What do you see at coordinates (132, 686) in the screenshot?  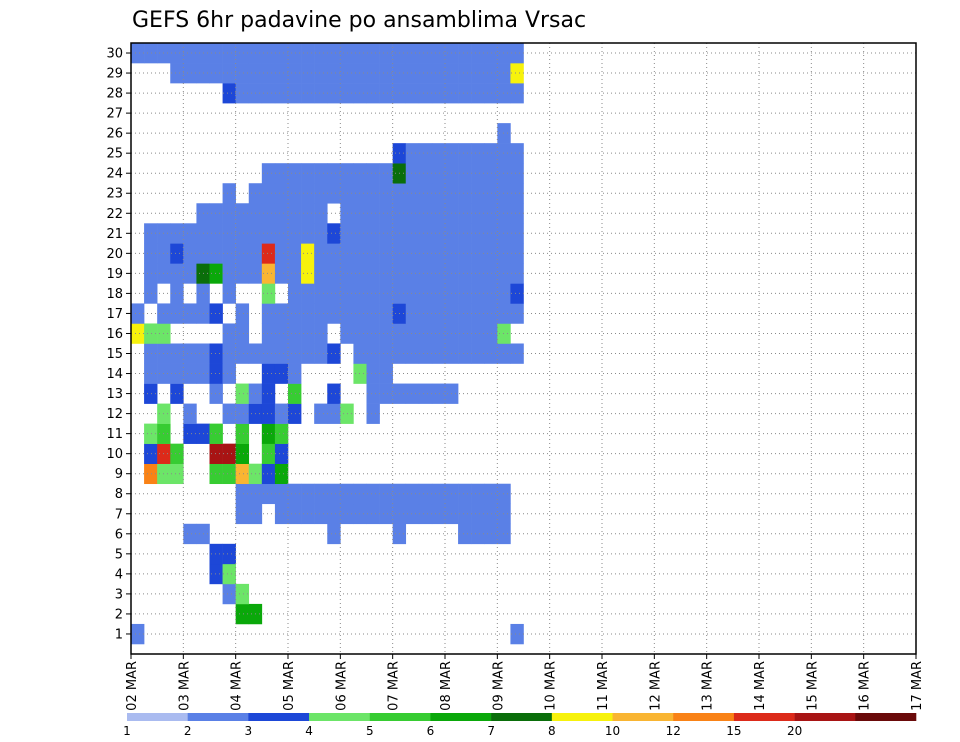 I see `x-tick-label: 02 MAR` at bounding box center [132, 686].